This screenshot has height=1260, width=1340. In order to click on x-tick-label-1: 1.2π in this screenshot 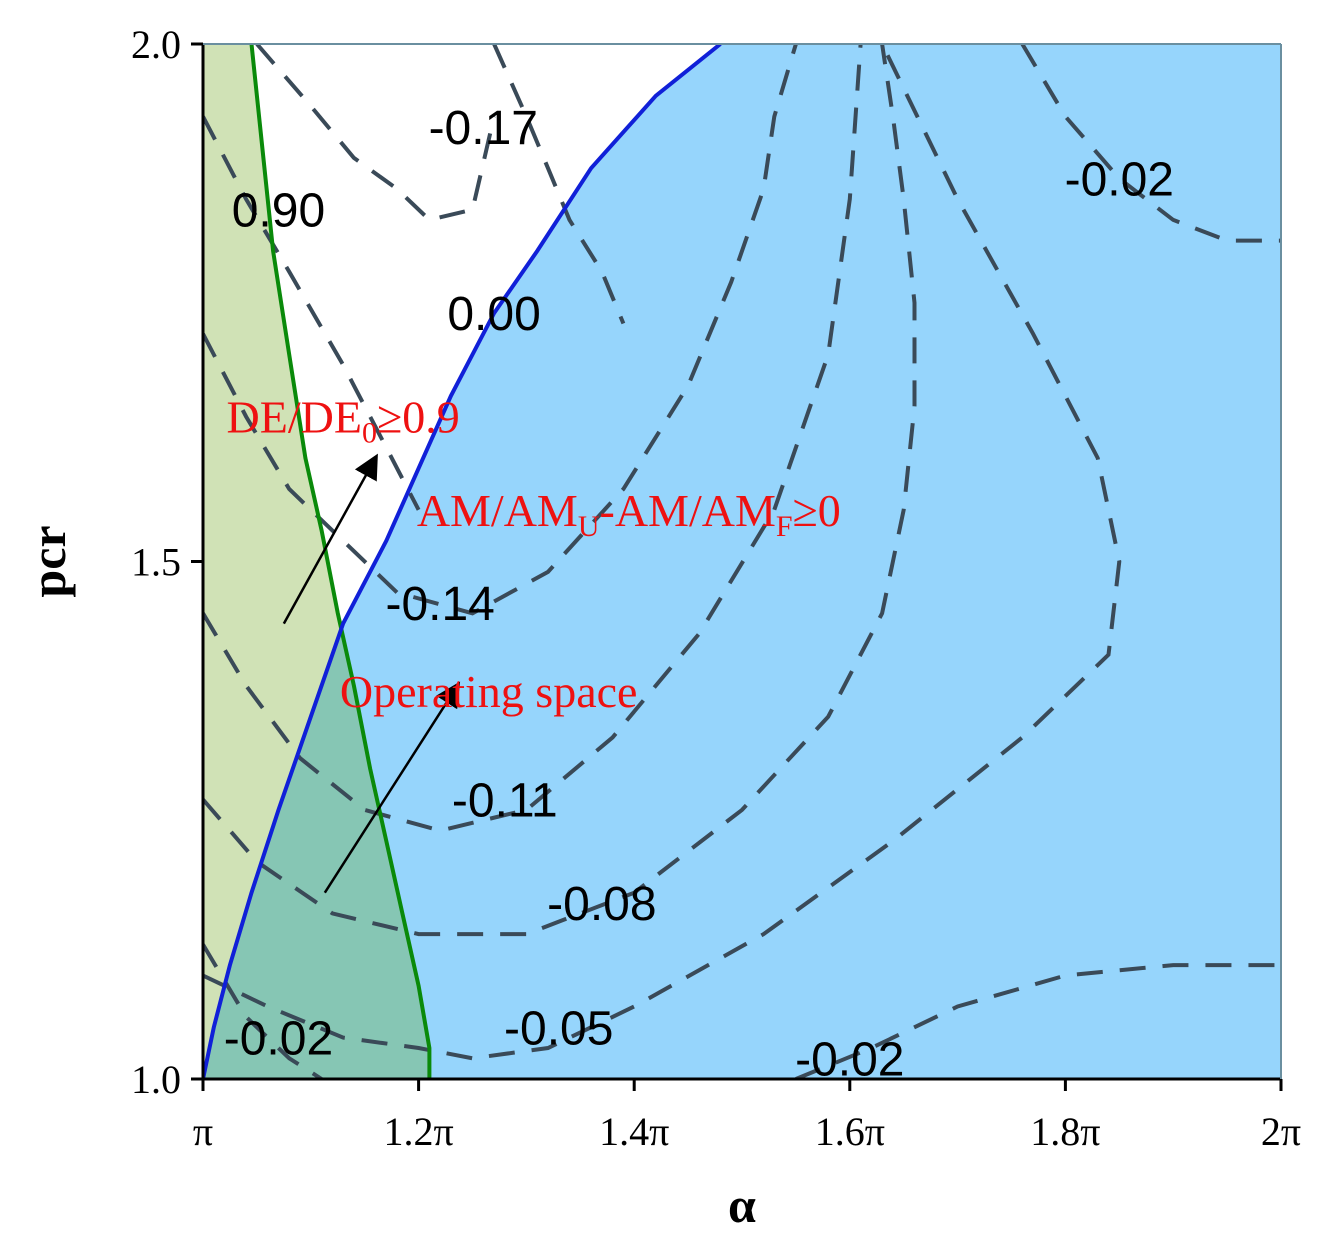, I will do `click(418, 1131)`.